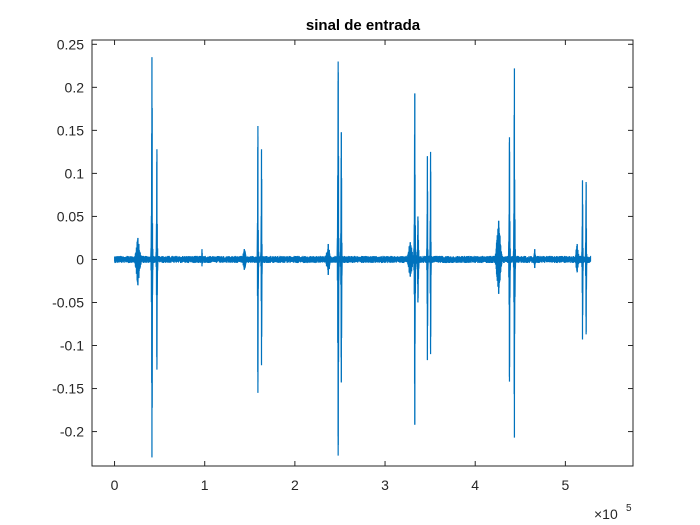 The width and height of the screenshot is (700, 525). I want to click on chart-title: sinal de entrada, so click(363, 25).